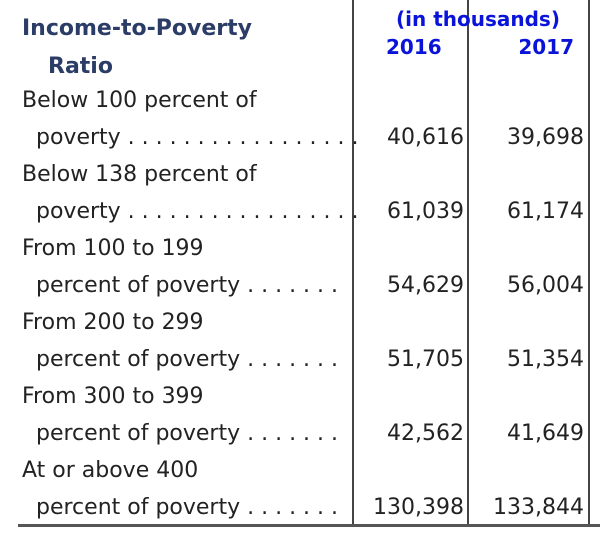 The width and height of the screenshot is (600, 539). Describe the element at coordinates (425, 137) in the screenshot. I see `value-2016: 40,616` at that location.